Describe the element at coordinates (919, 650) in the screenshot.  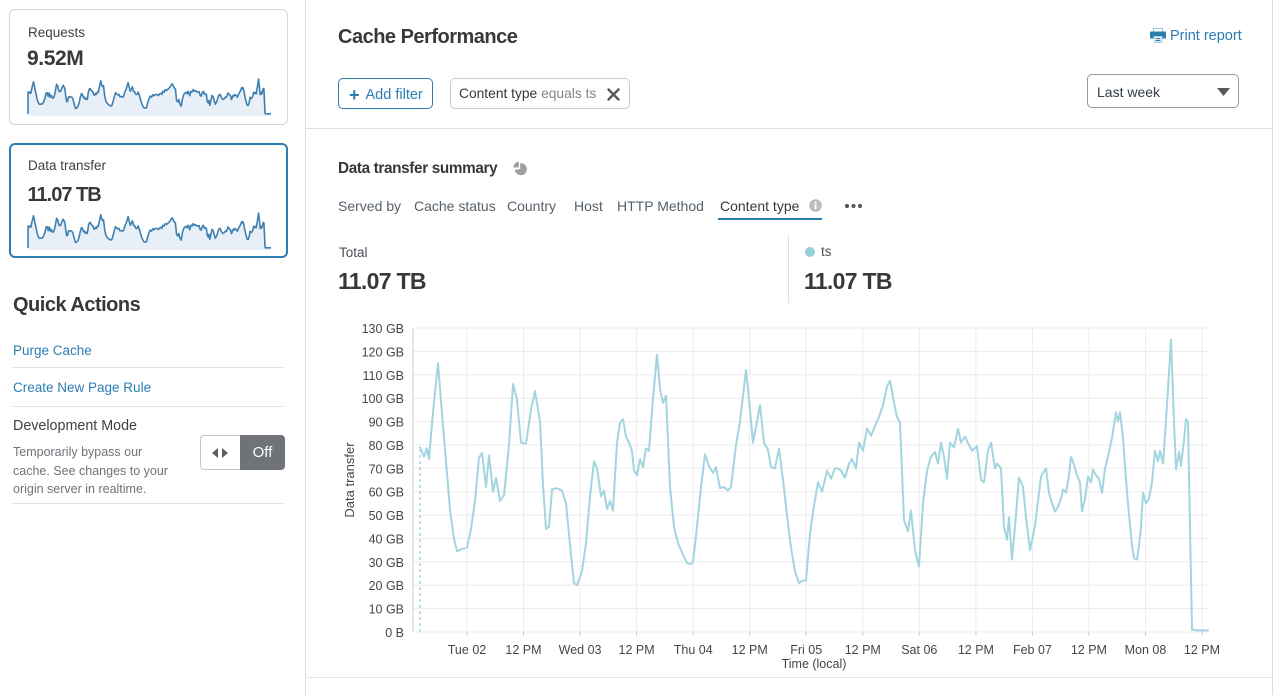
I see `svg-text: Sat 06` at that location.